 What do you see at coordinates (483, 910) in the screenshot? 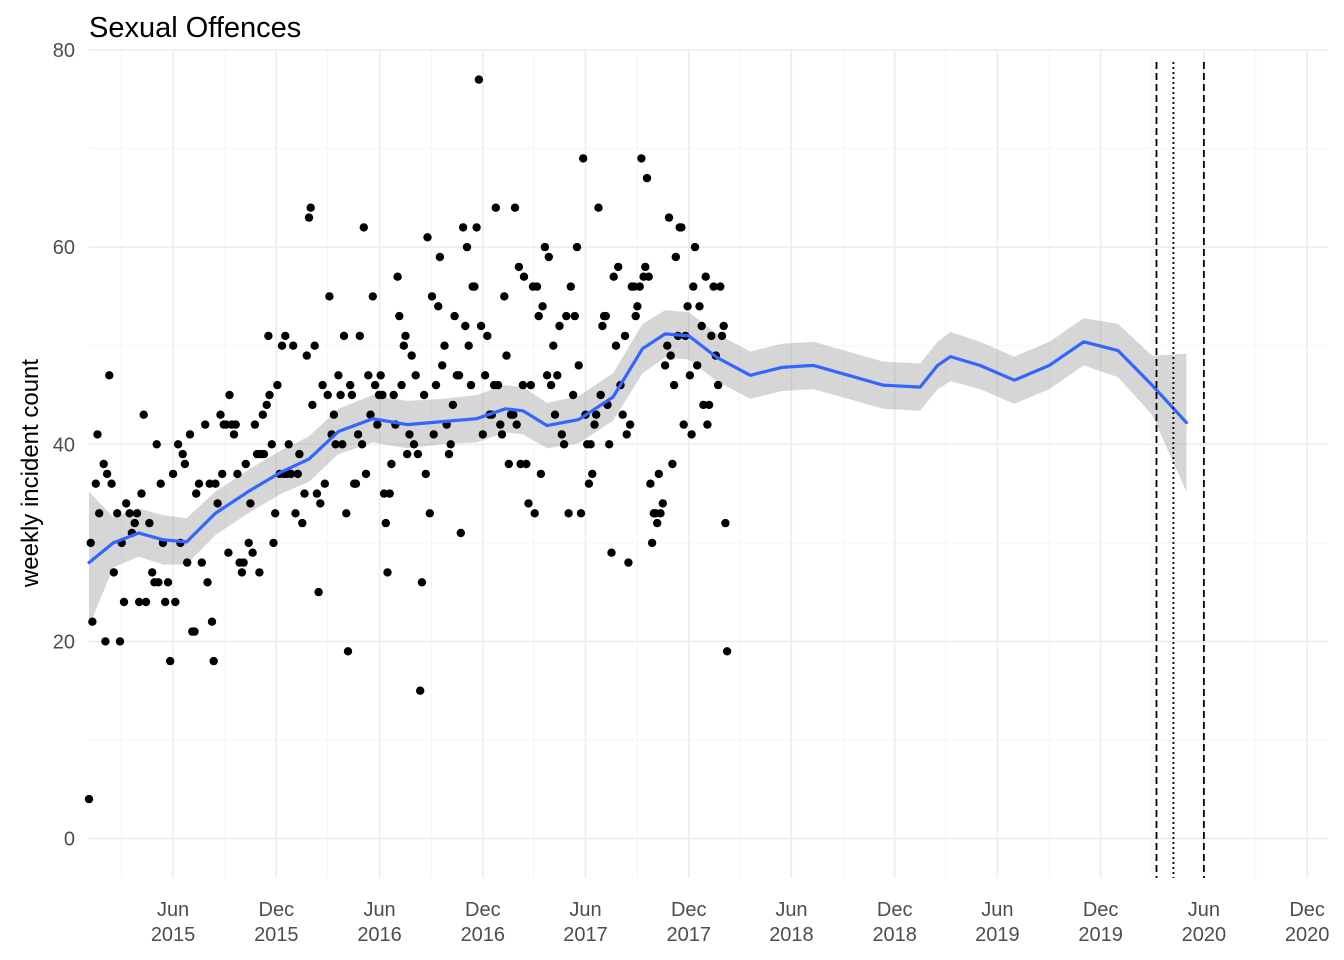
I see `x-tick-label-month: Dec` at bounding box center [483, 910].